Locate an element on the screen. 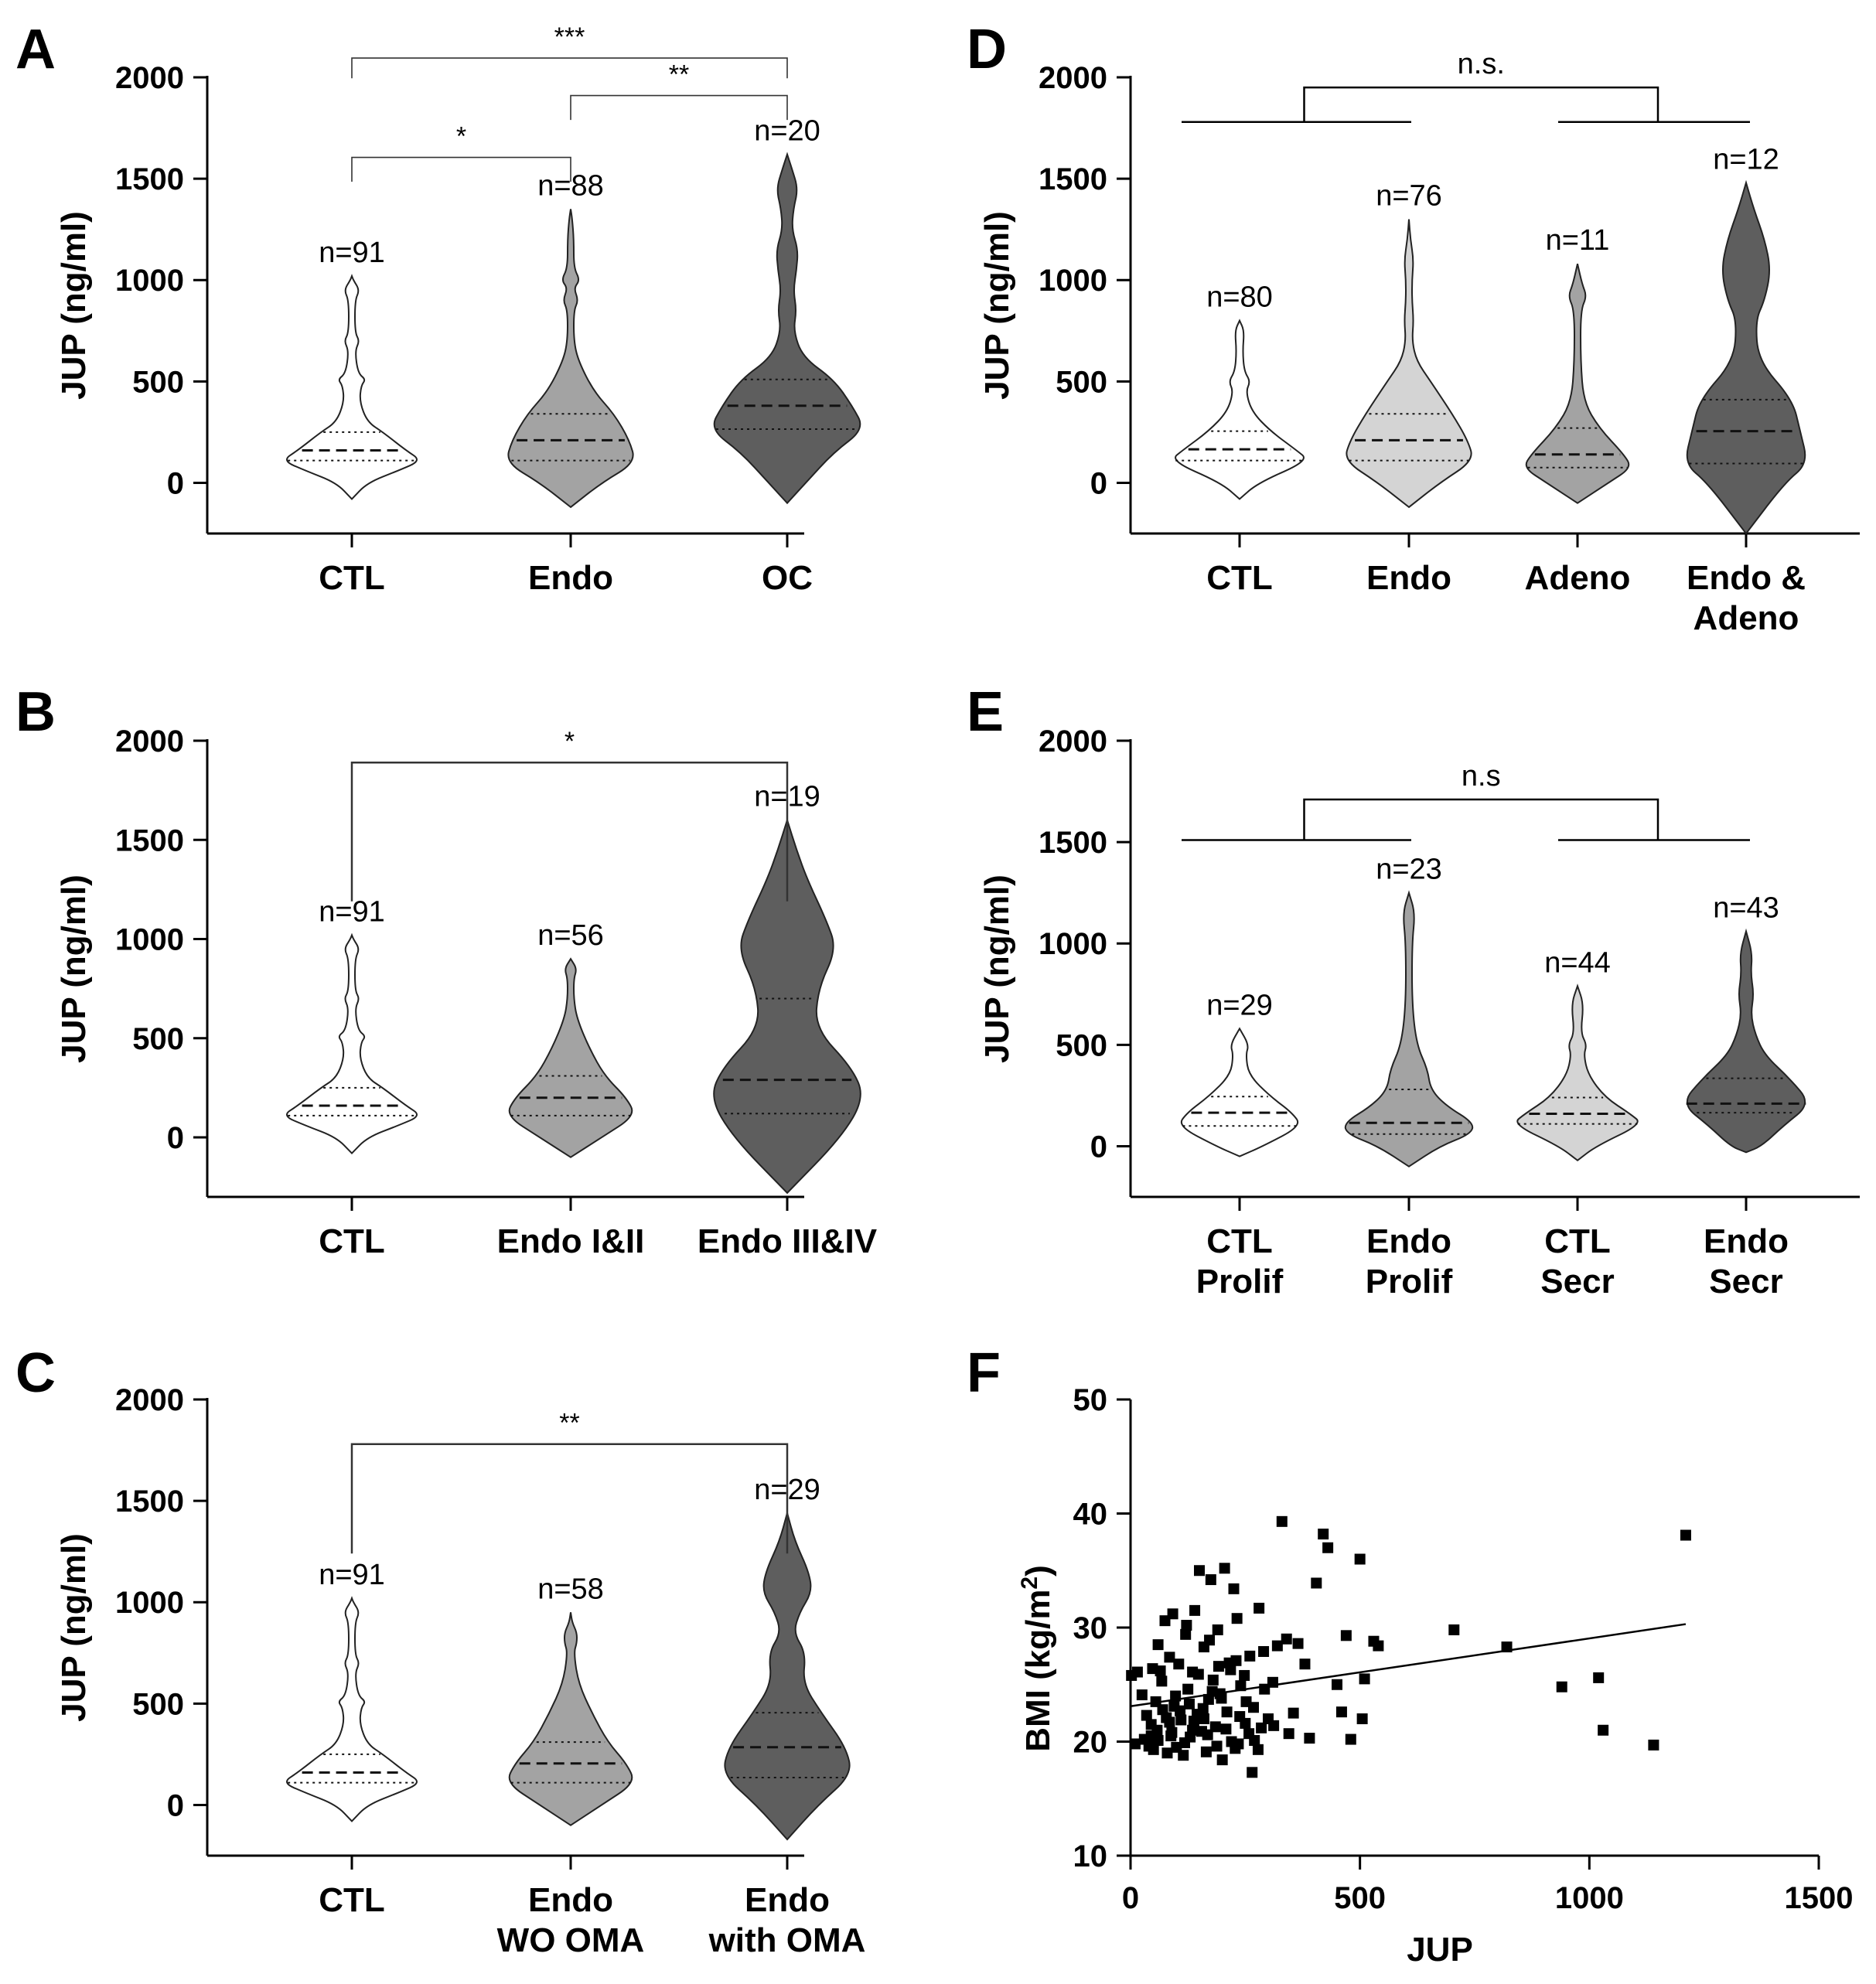 This screenshot has width=1876, height=1984. sample-size-label: n=80 is located at coordinates (1239, 297).